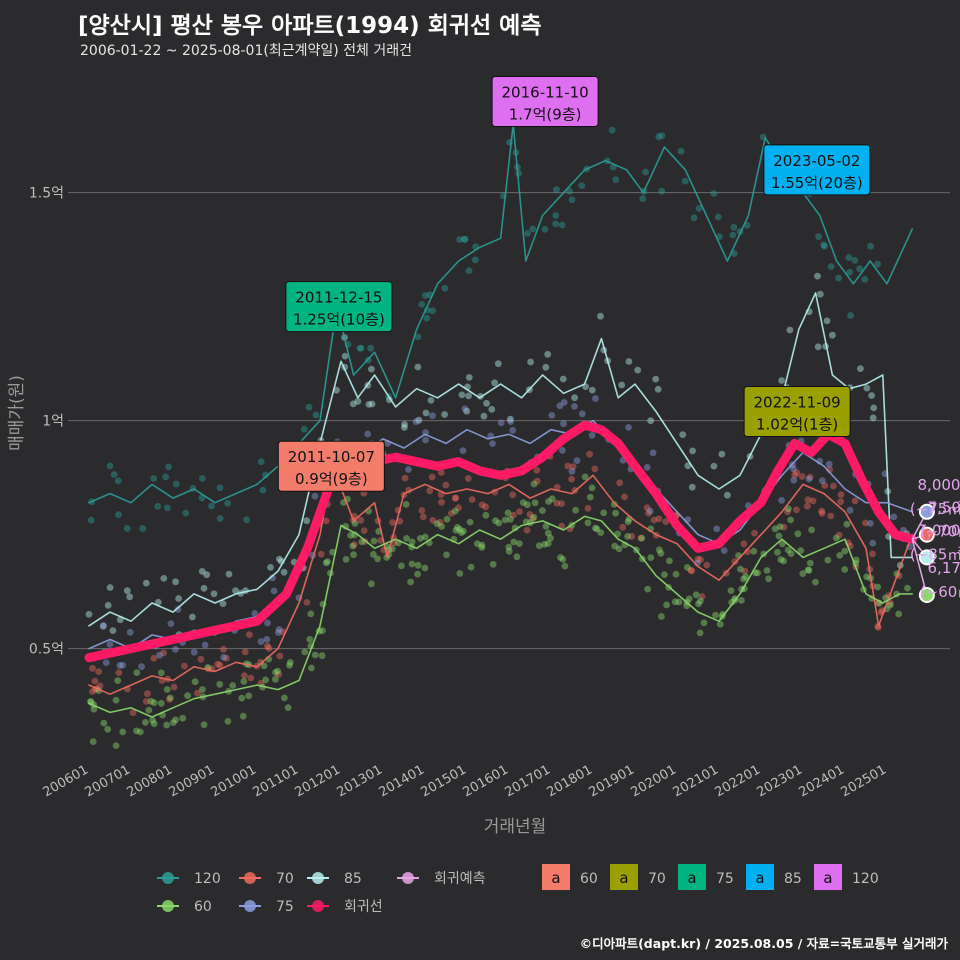 The image size is (960, 960). Describe the element at coordinates (246, 51) in the screenshot. I see `chart-subtitle: 2006-01-22 ~ 2025-08-01(최근계약일) 전체 거래건` at that location.